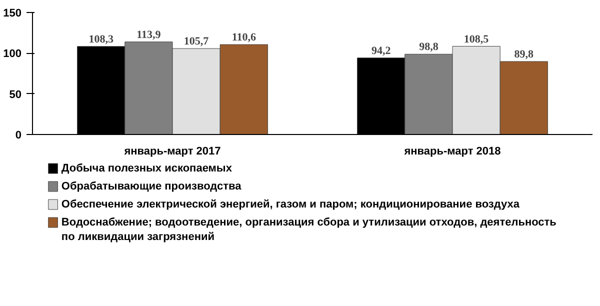 This screenshot has height=306, width=600. Describe the element at coordinates (149, 34) in the screenshot. I see `data-label: 113,9` at that location.